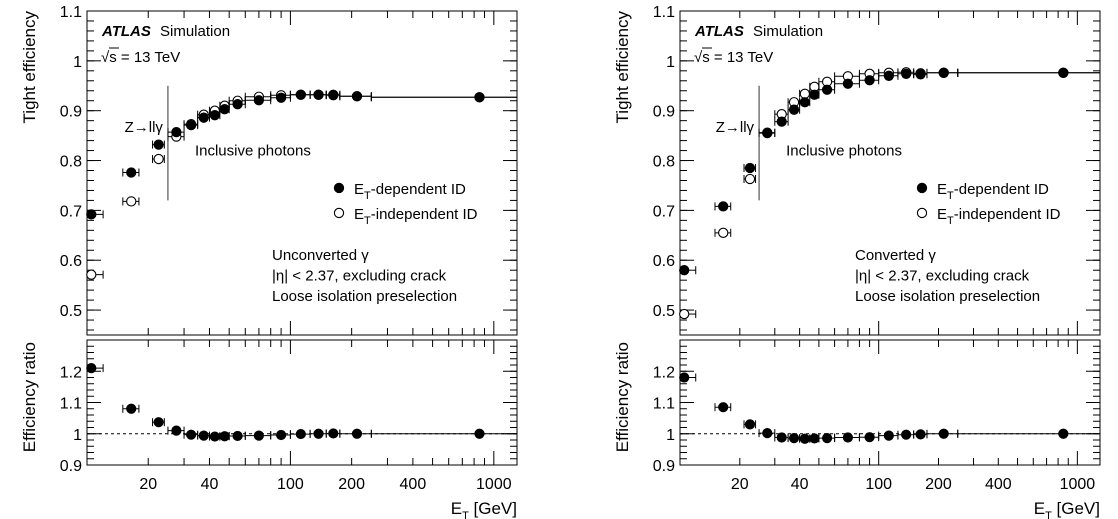  Describe the element at coordinates (144, 127) in the screenshot. I see `region-label-zllg: Z→llγ` at that location.